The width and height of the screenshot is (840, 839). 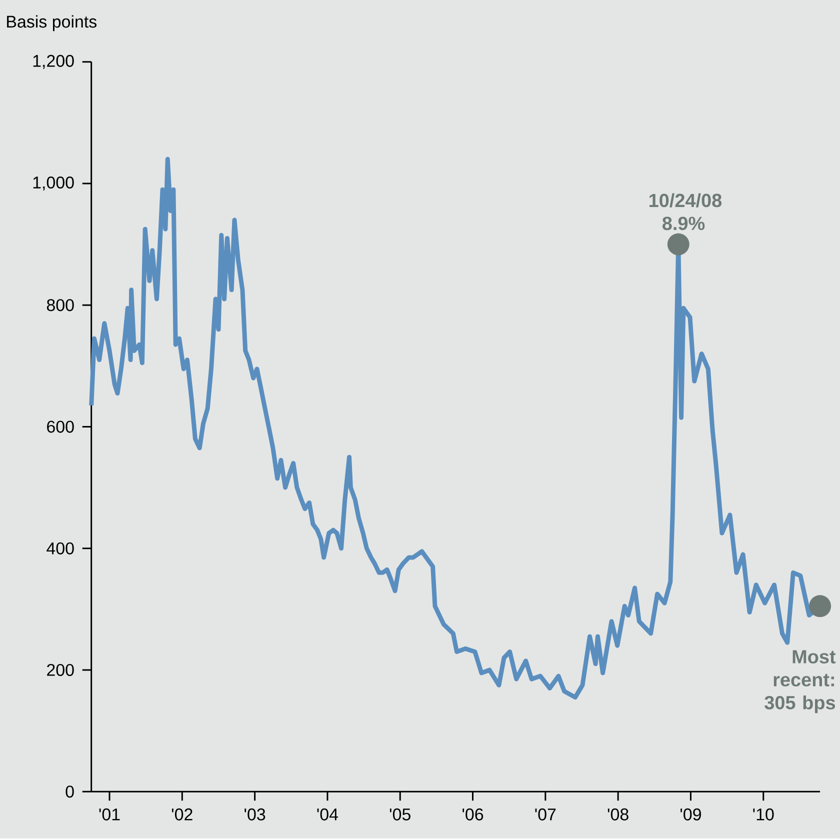 What do you see at coordinates (53, 62) in the screenshot?
I see `y-tick-label: 1,200` at bounding box center [53, 62].